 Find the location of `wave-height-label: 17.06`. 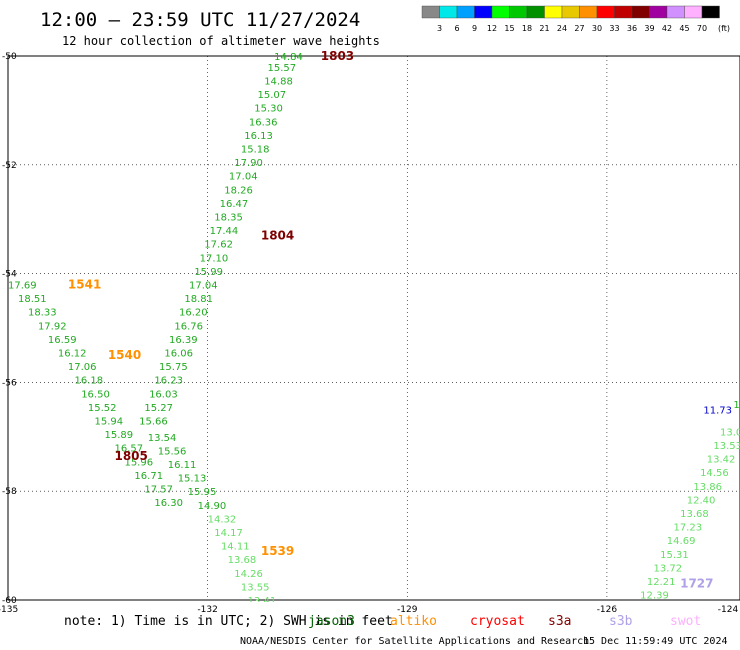

wave-height-label: 17.06 is located at coordinates (82, 367).